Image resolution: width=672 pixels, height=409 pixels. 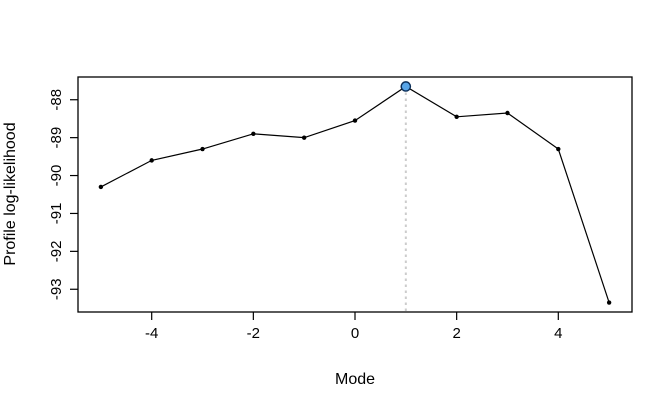 What do you see at coordinates (355, 333) in the screenshot?
I see `x-tick-label: 0` at bounding box center [355, 333].